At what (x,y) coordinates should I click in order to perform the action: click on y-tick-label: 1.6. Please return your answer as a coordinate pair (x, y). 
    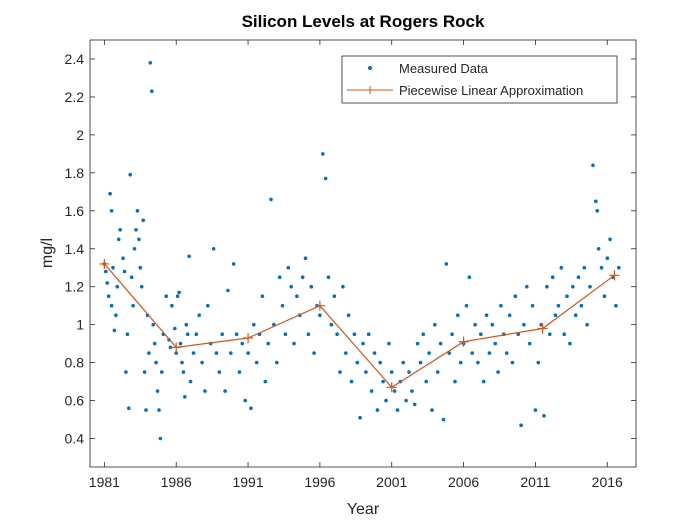
    Looking at the image, I should click on (75, 211).